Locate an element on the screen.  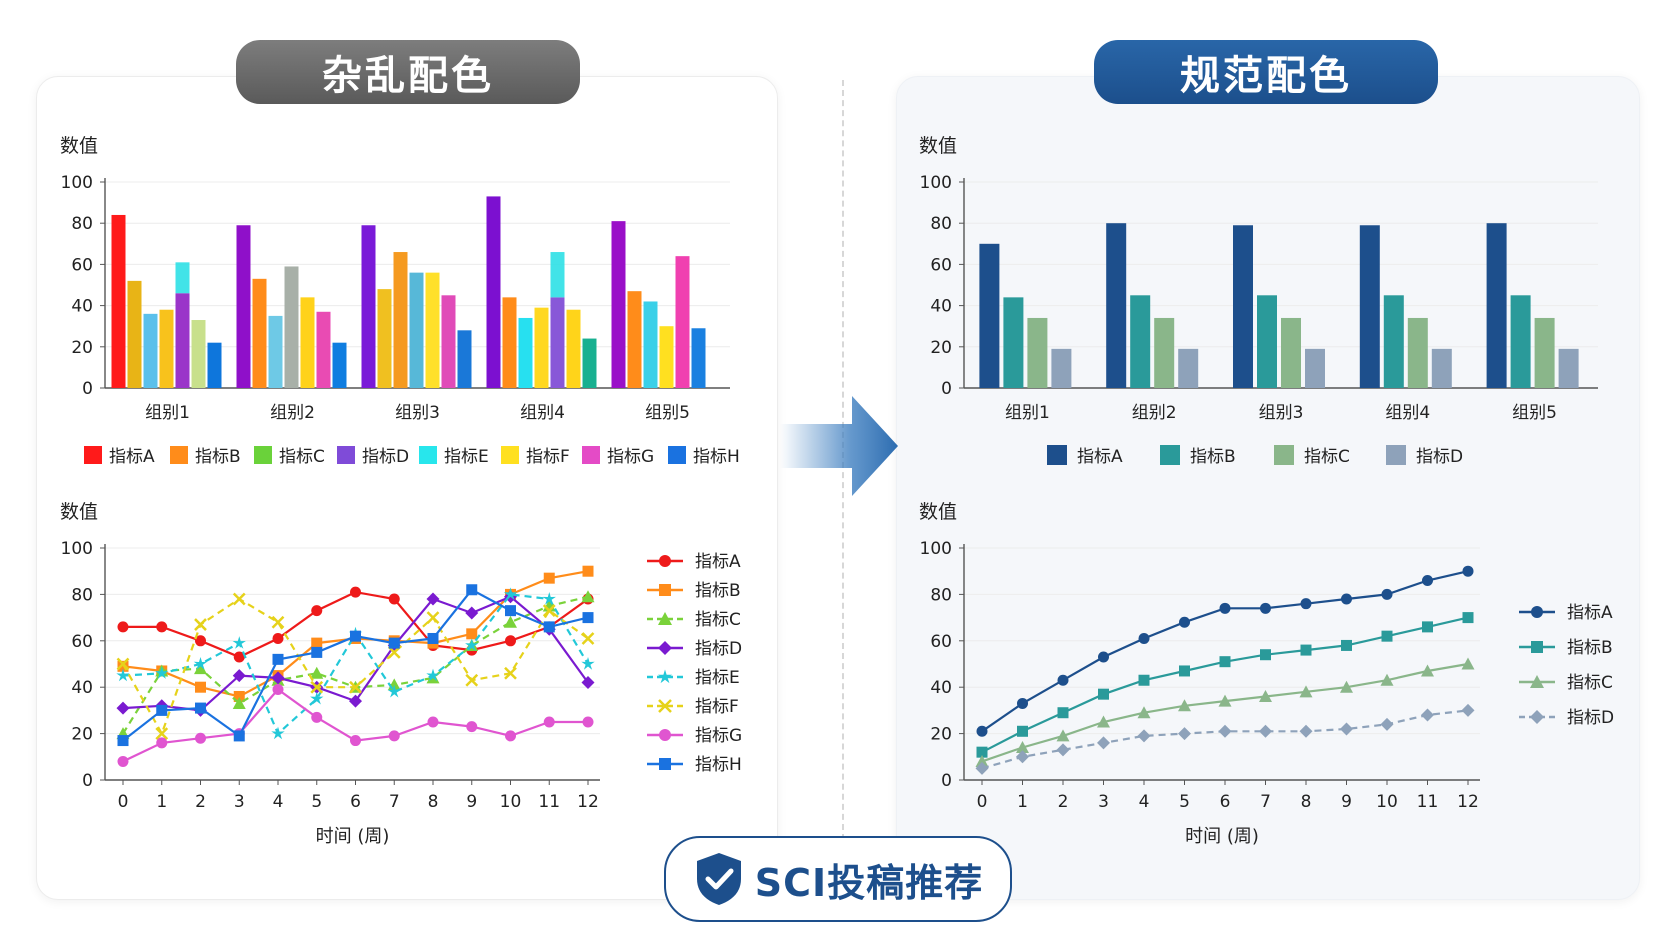
std-line-xtick-label: 5 is located at coordinates (1184, 802).